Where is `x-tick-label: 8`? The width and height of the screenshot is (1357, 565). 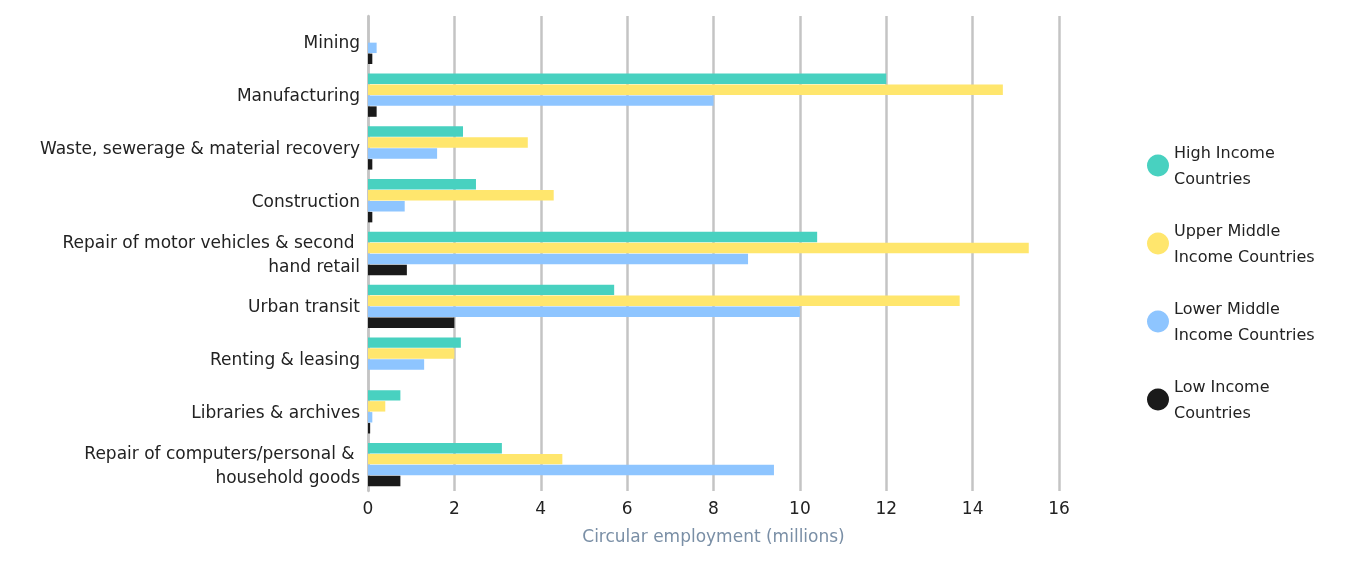
x-tick-label: 8 is located at coordinates (713, 507).